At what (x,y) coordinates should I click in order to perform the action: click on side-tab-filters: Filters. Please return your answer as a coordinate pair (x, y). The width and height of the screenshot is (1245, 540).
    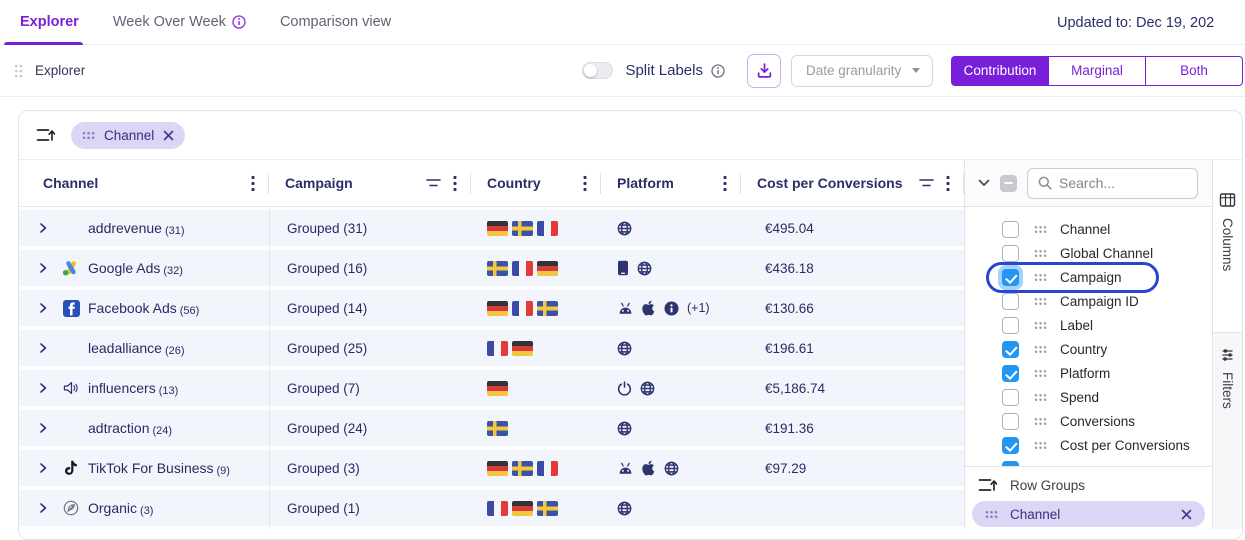
    Looking at the image, I should click on (1227, 431).